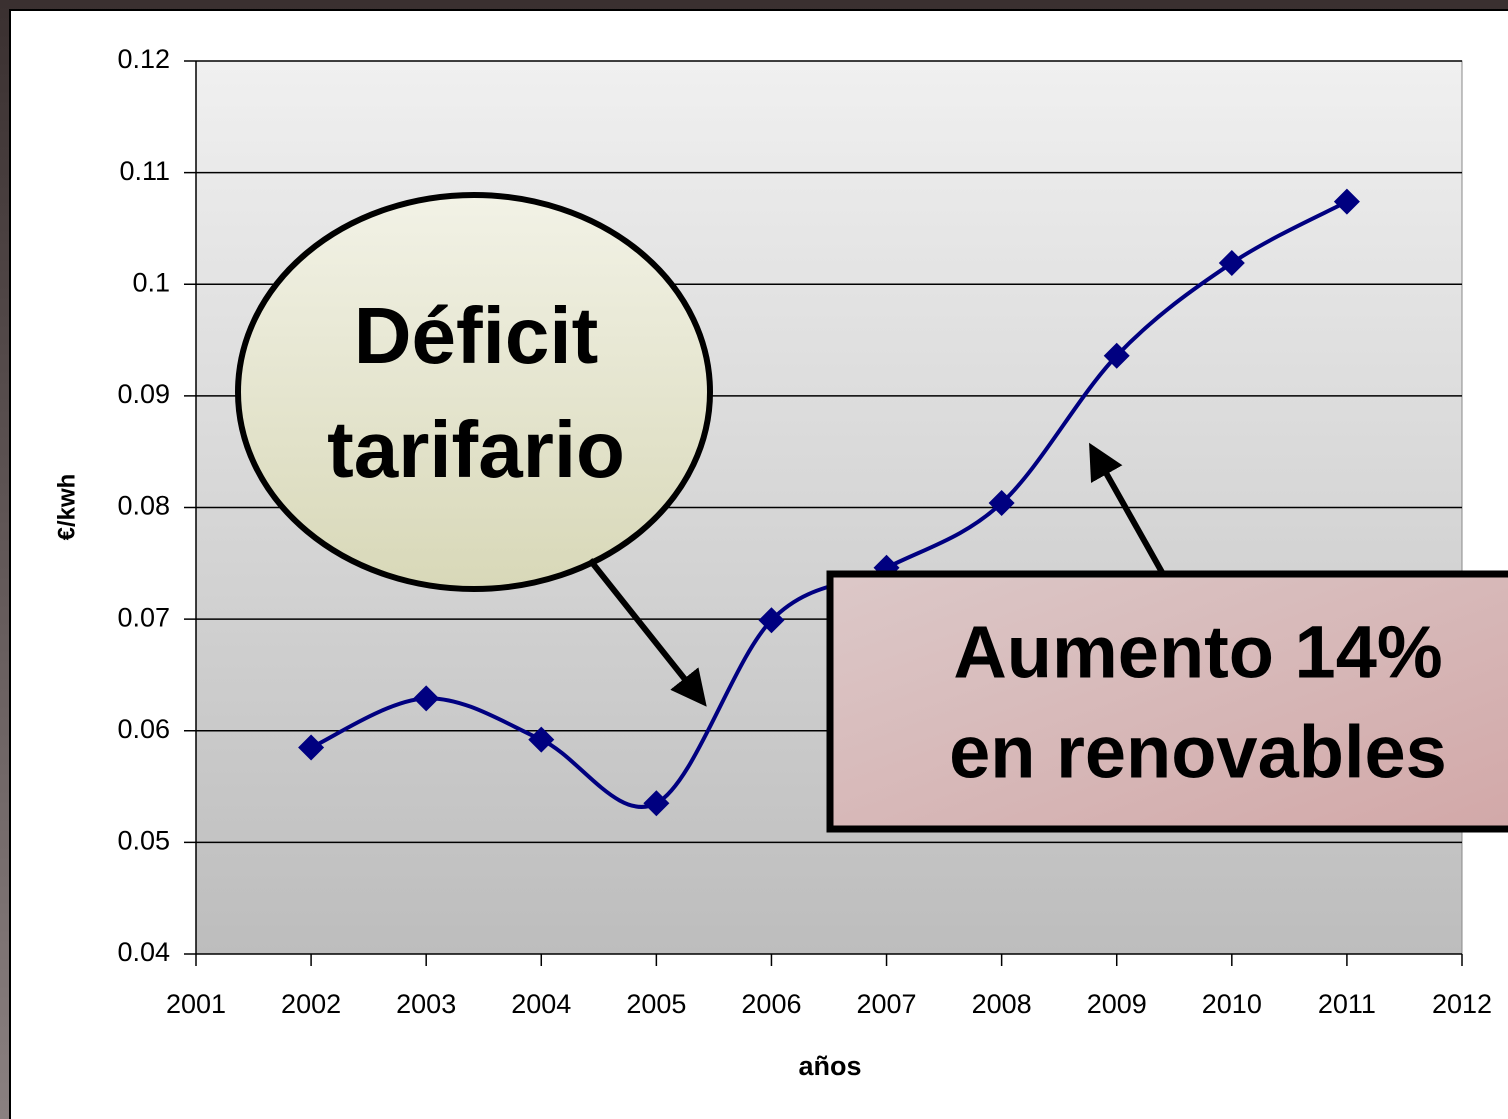  What do you see at coordinates (541, 1004) in the screenshot?
I see `x-tick-label: 2004` at bounding box center [541, 1004].